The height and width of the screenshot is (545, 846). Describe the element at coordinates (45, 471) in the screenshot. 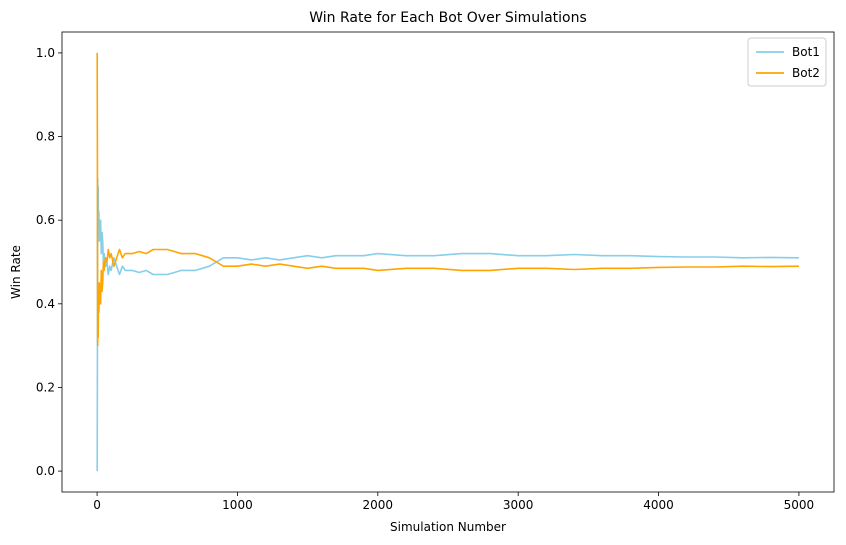

I see `y-tick-label: 0.0` at that location.